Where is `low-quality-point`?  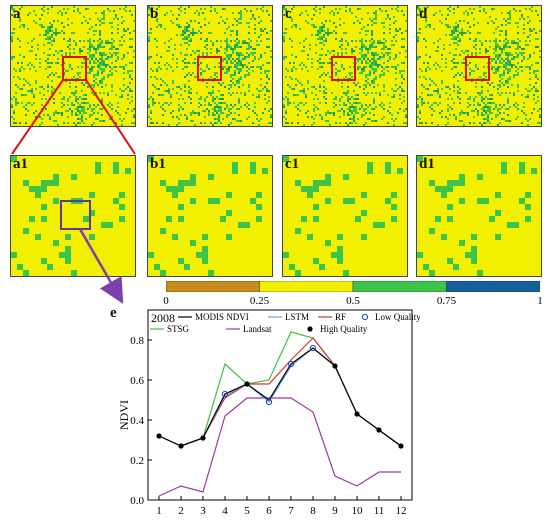 low-quality-point is located at coordinates (313, 348).